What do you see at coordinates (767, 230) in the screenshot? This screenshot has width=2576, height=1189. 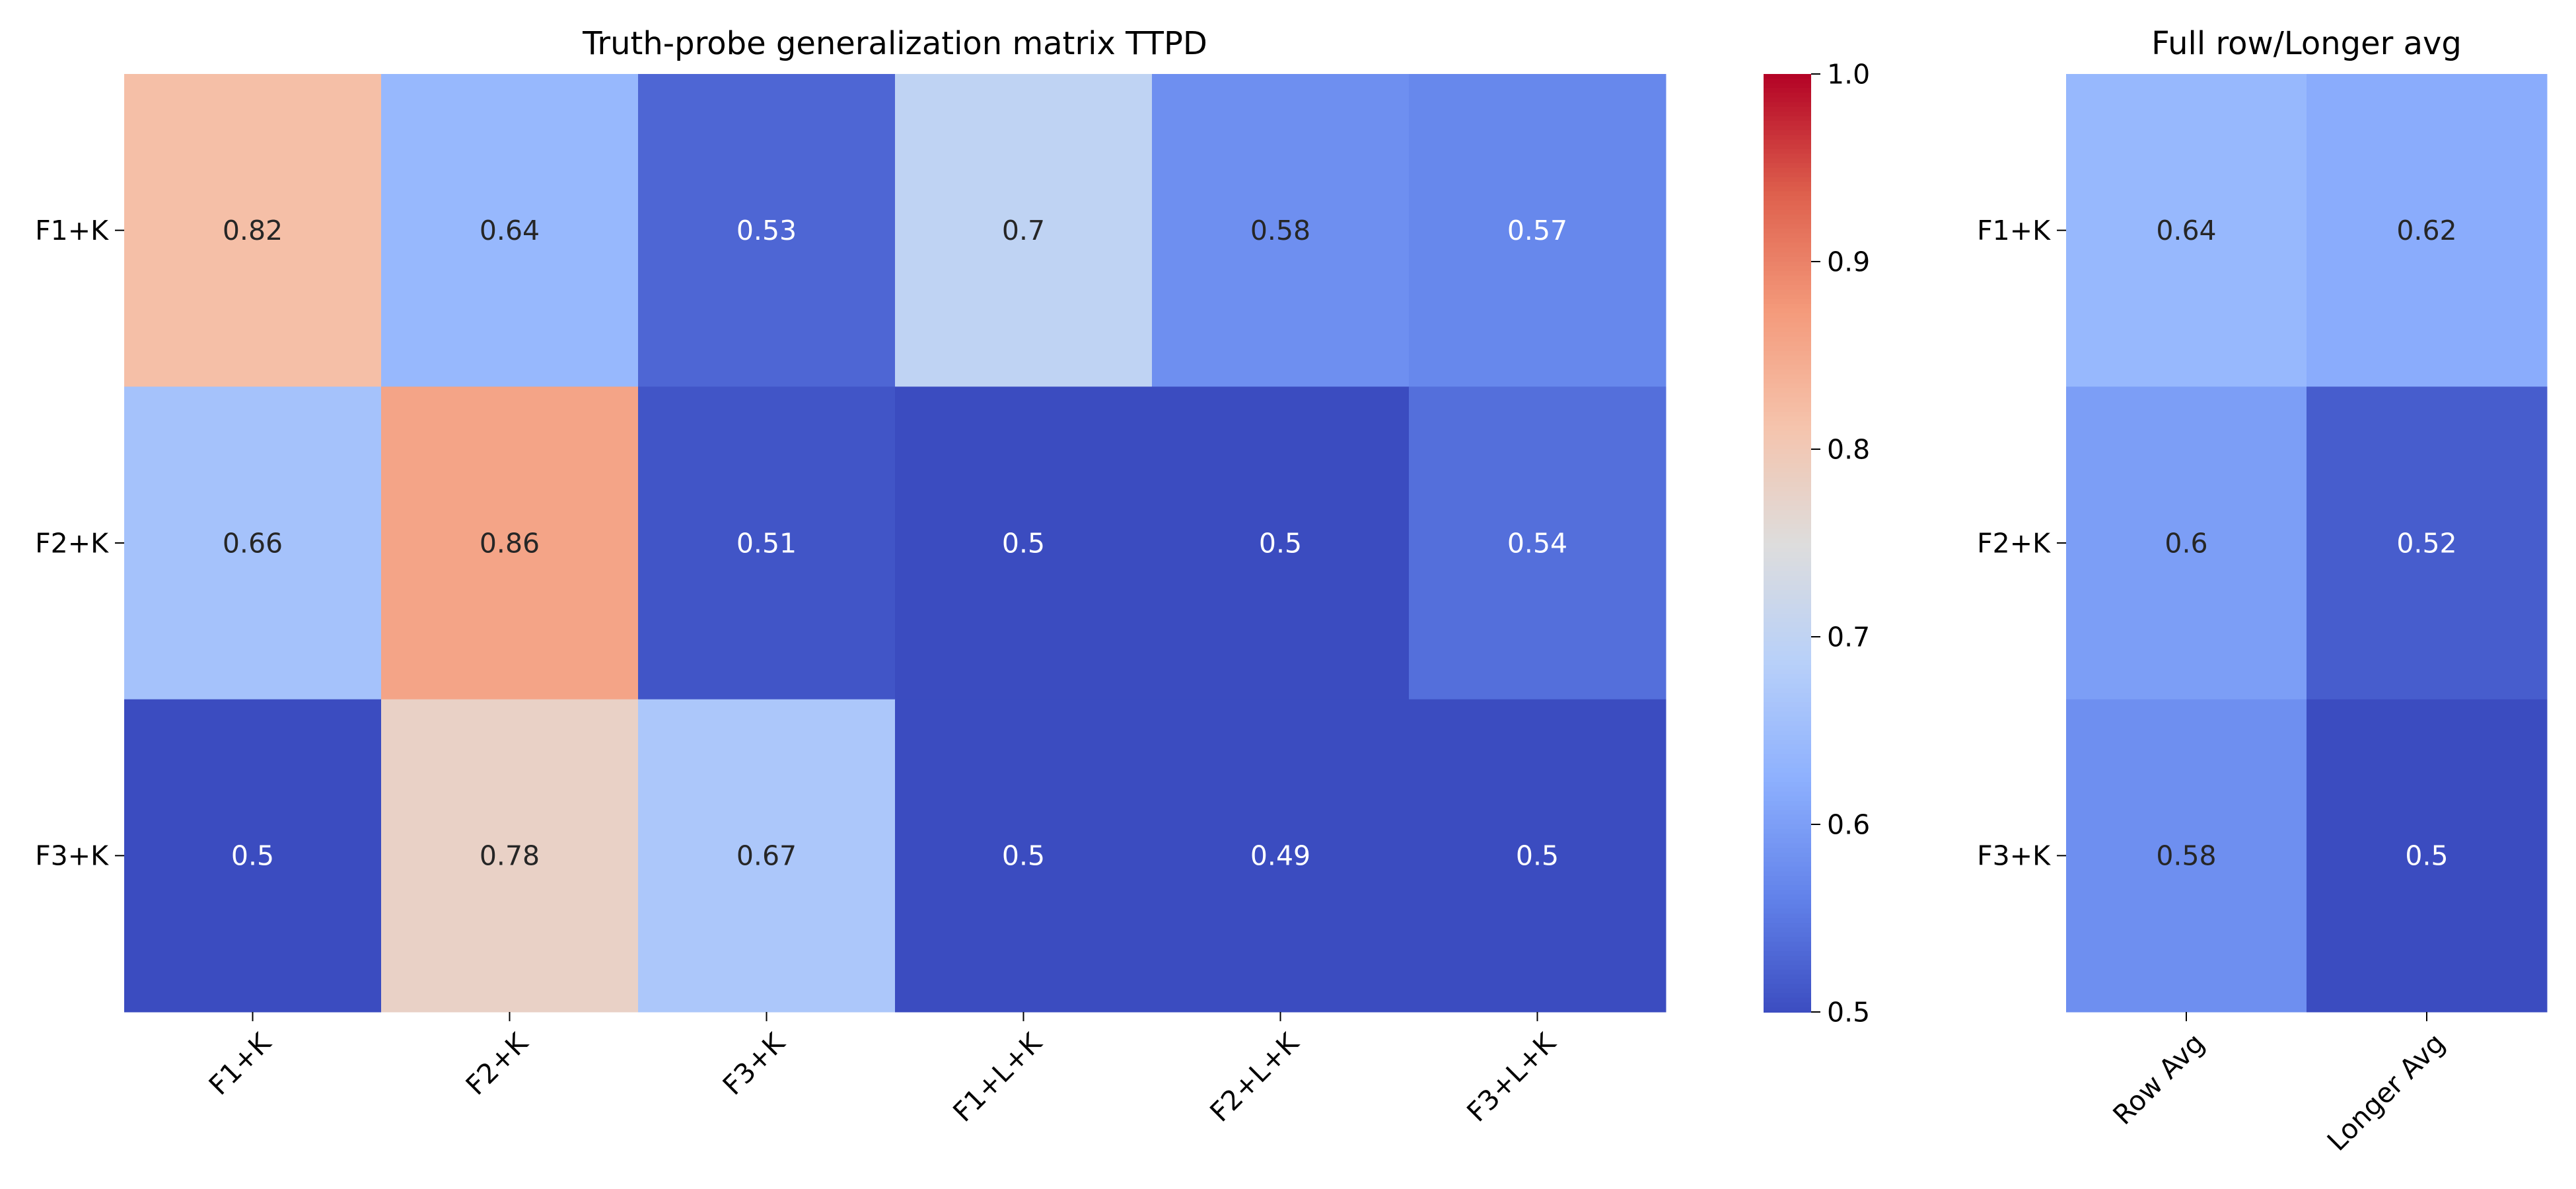 I see `cell-value-label: 0.53` at bounding box center [767, 230].